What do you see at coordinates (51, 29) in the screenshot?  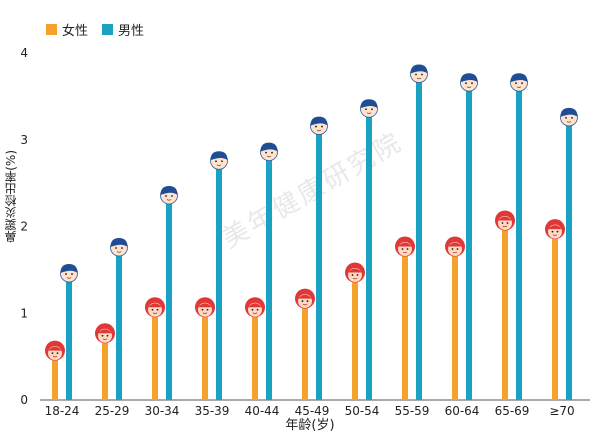 I see `legend-swatch-female` at bounding box center [51, 29].